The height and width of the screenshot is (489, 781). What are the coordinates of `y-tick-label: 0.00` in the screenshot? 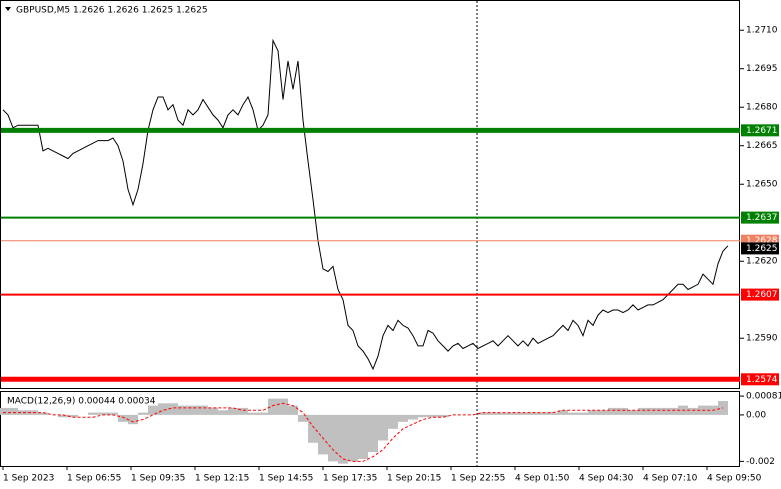 It's located at (756, 415).